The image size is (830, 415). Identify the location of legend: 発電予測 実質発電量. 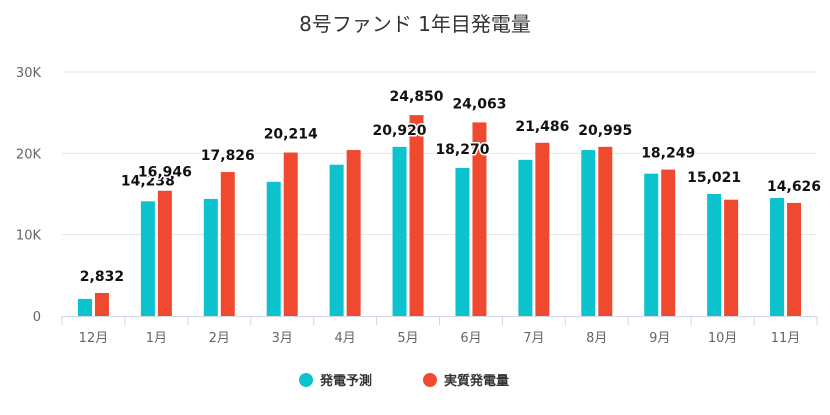
(404, 381).